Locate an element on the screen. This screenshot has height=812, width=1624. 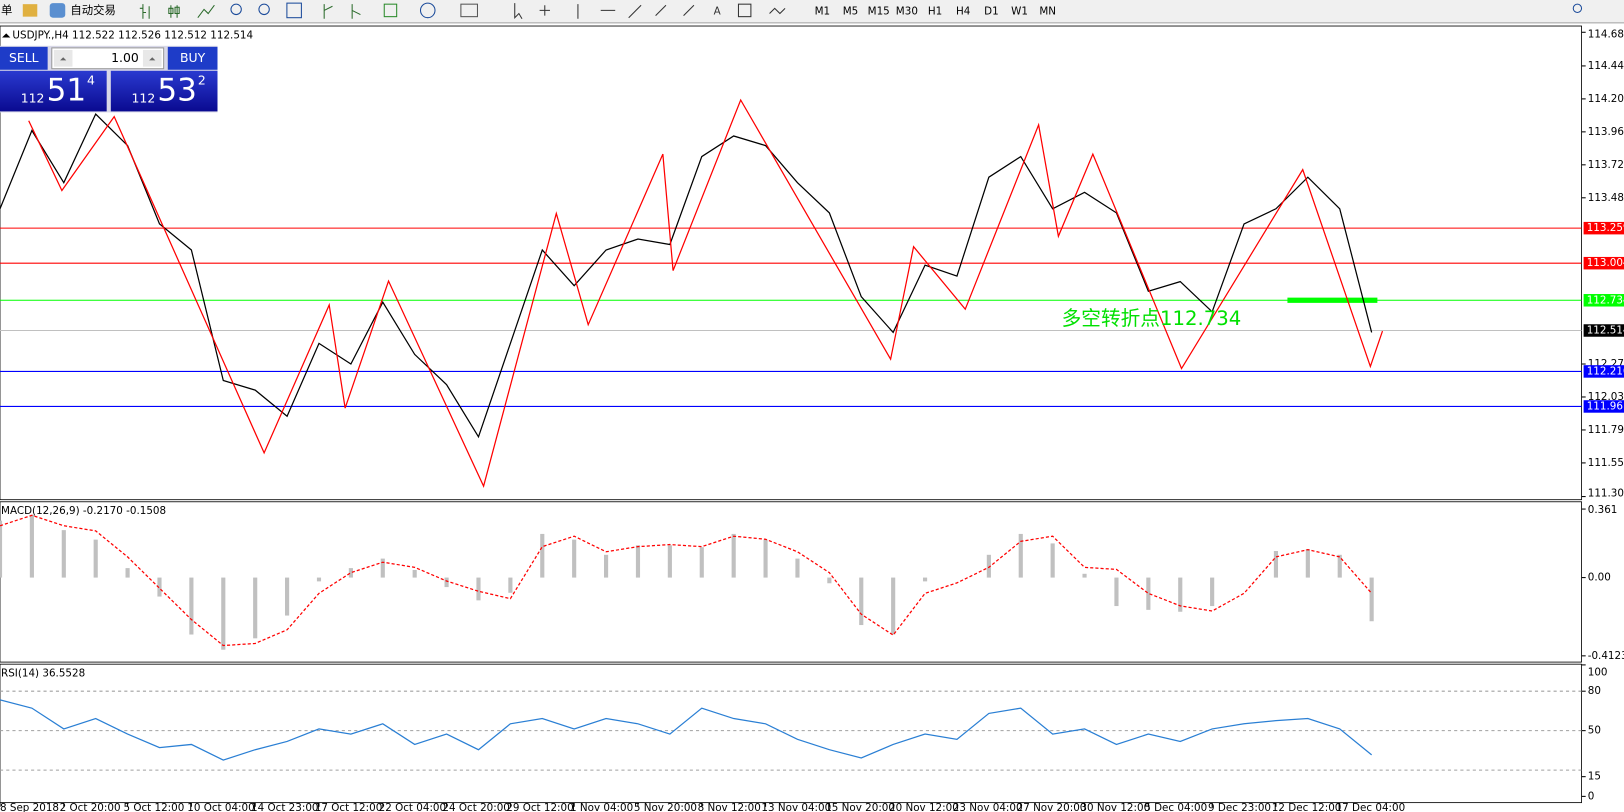
timeframe-button: M30 is located at coordinates (907, 11).